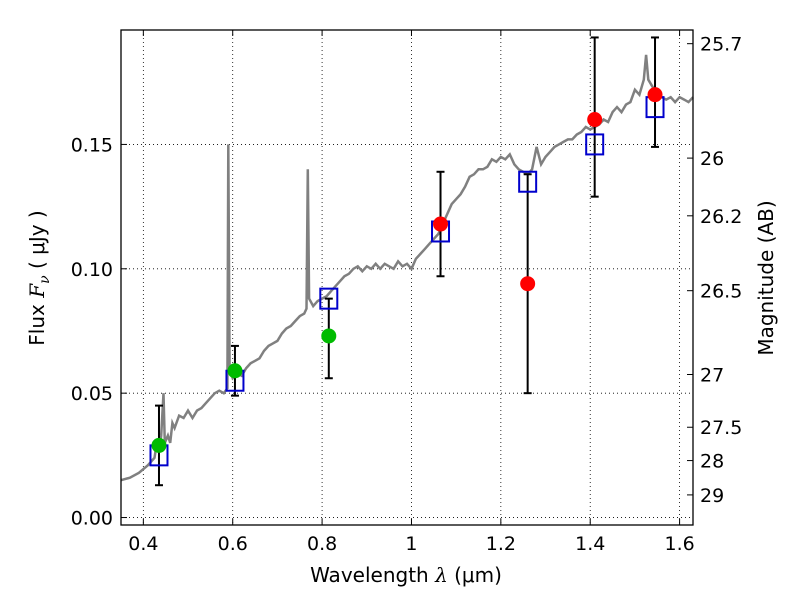  I want to click on x-tick-label: 0.6, so click(233, 544).